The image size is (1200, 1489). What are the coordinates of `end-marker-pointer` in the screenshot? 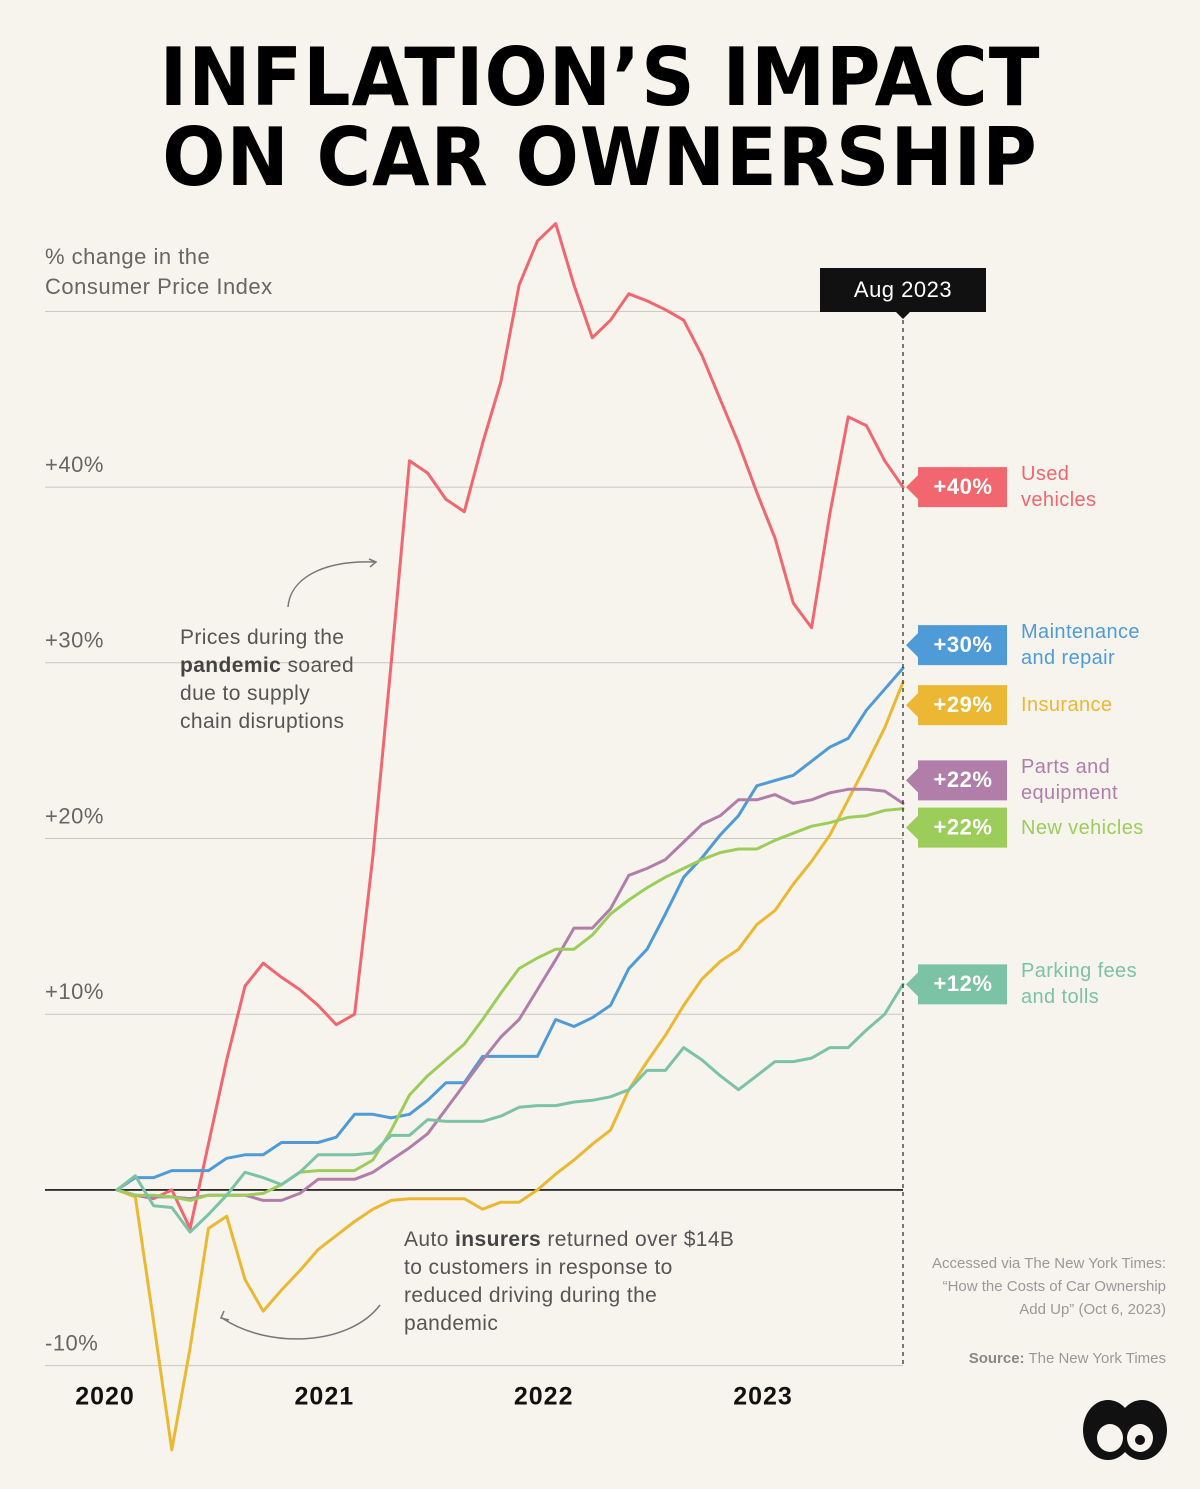 It's located at (903, 315).